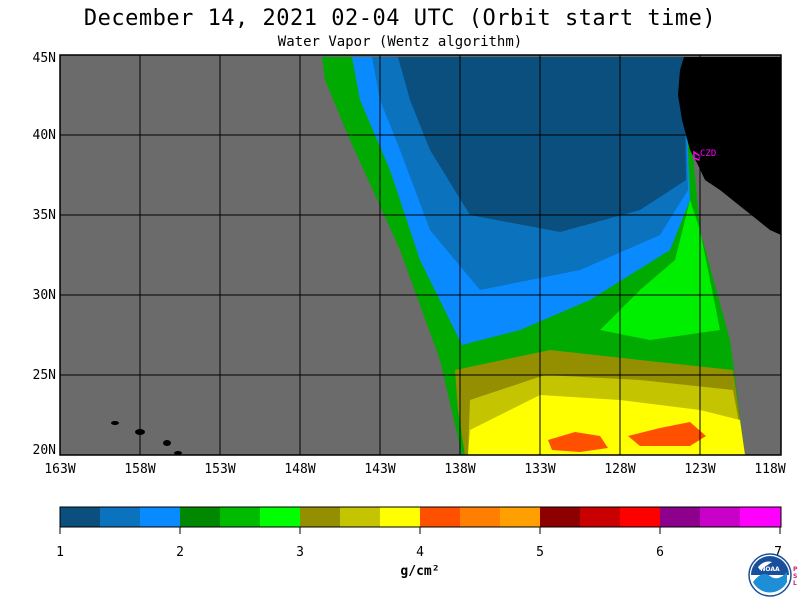 The image size is (800, 600). I want to click on lon-label-138w: 138W, so click(460, 469).